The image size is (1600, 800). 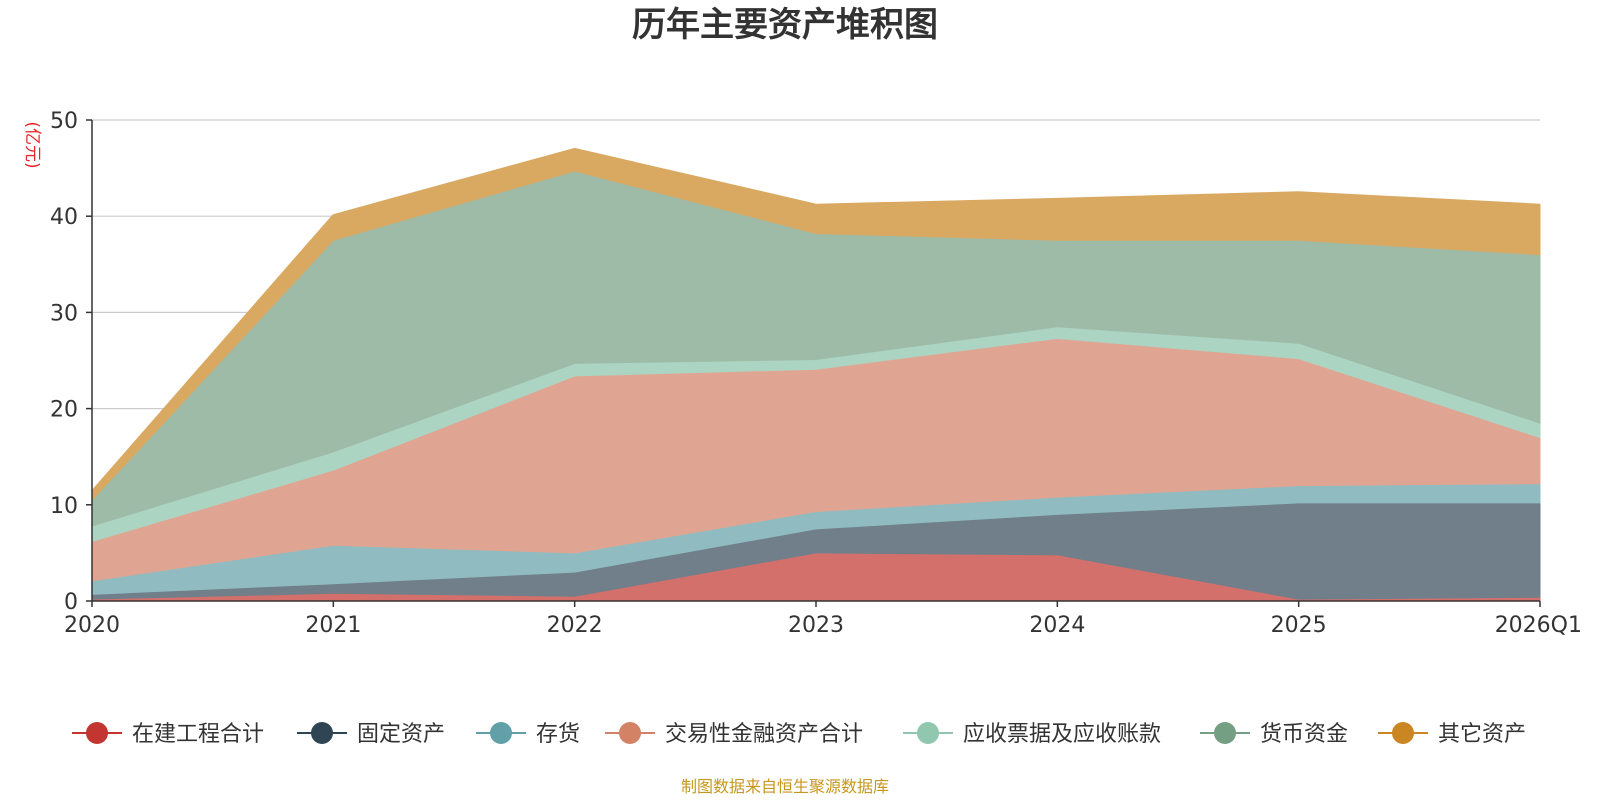 I want to click on y-axis-unit: (亿元), so click(x=32, y=144).